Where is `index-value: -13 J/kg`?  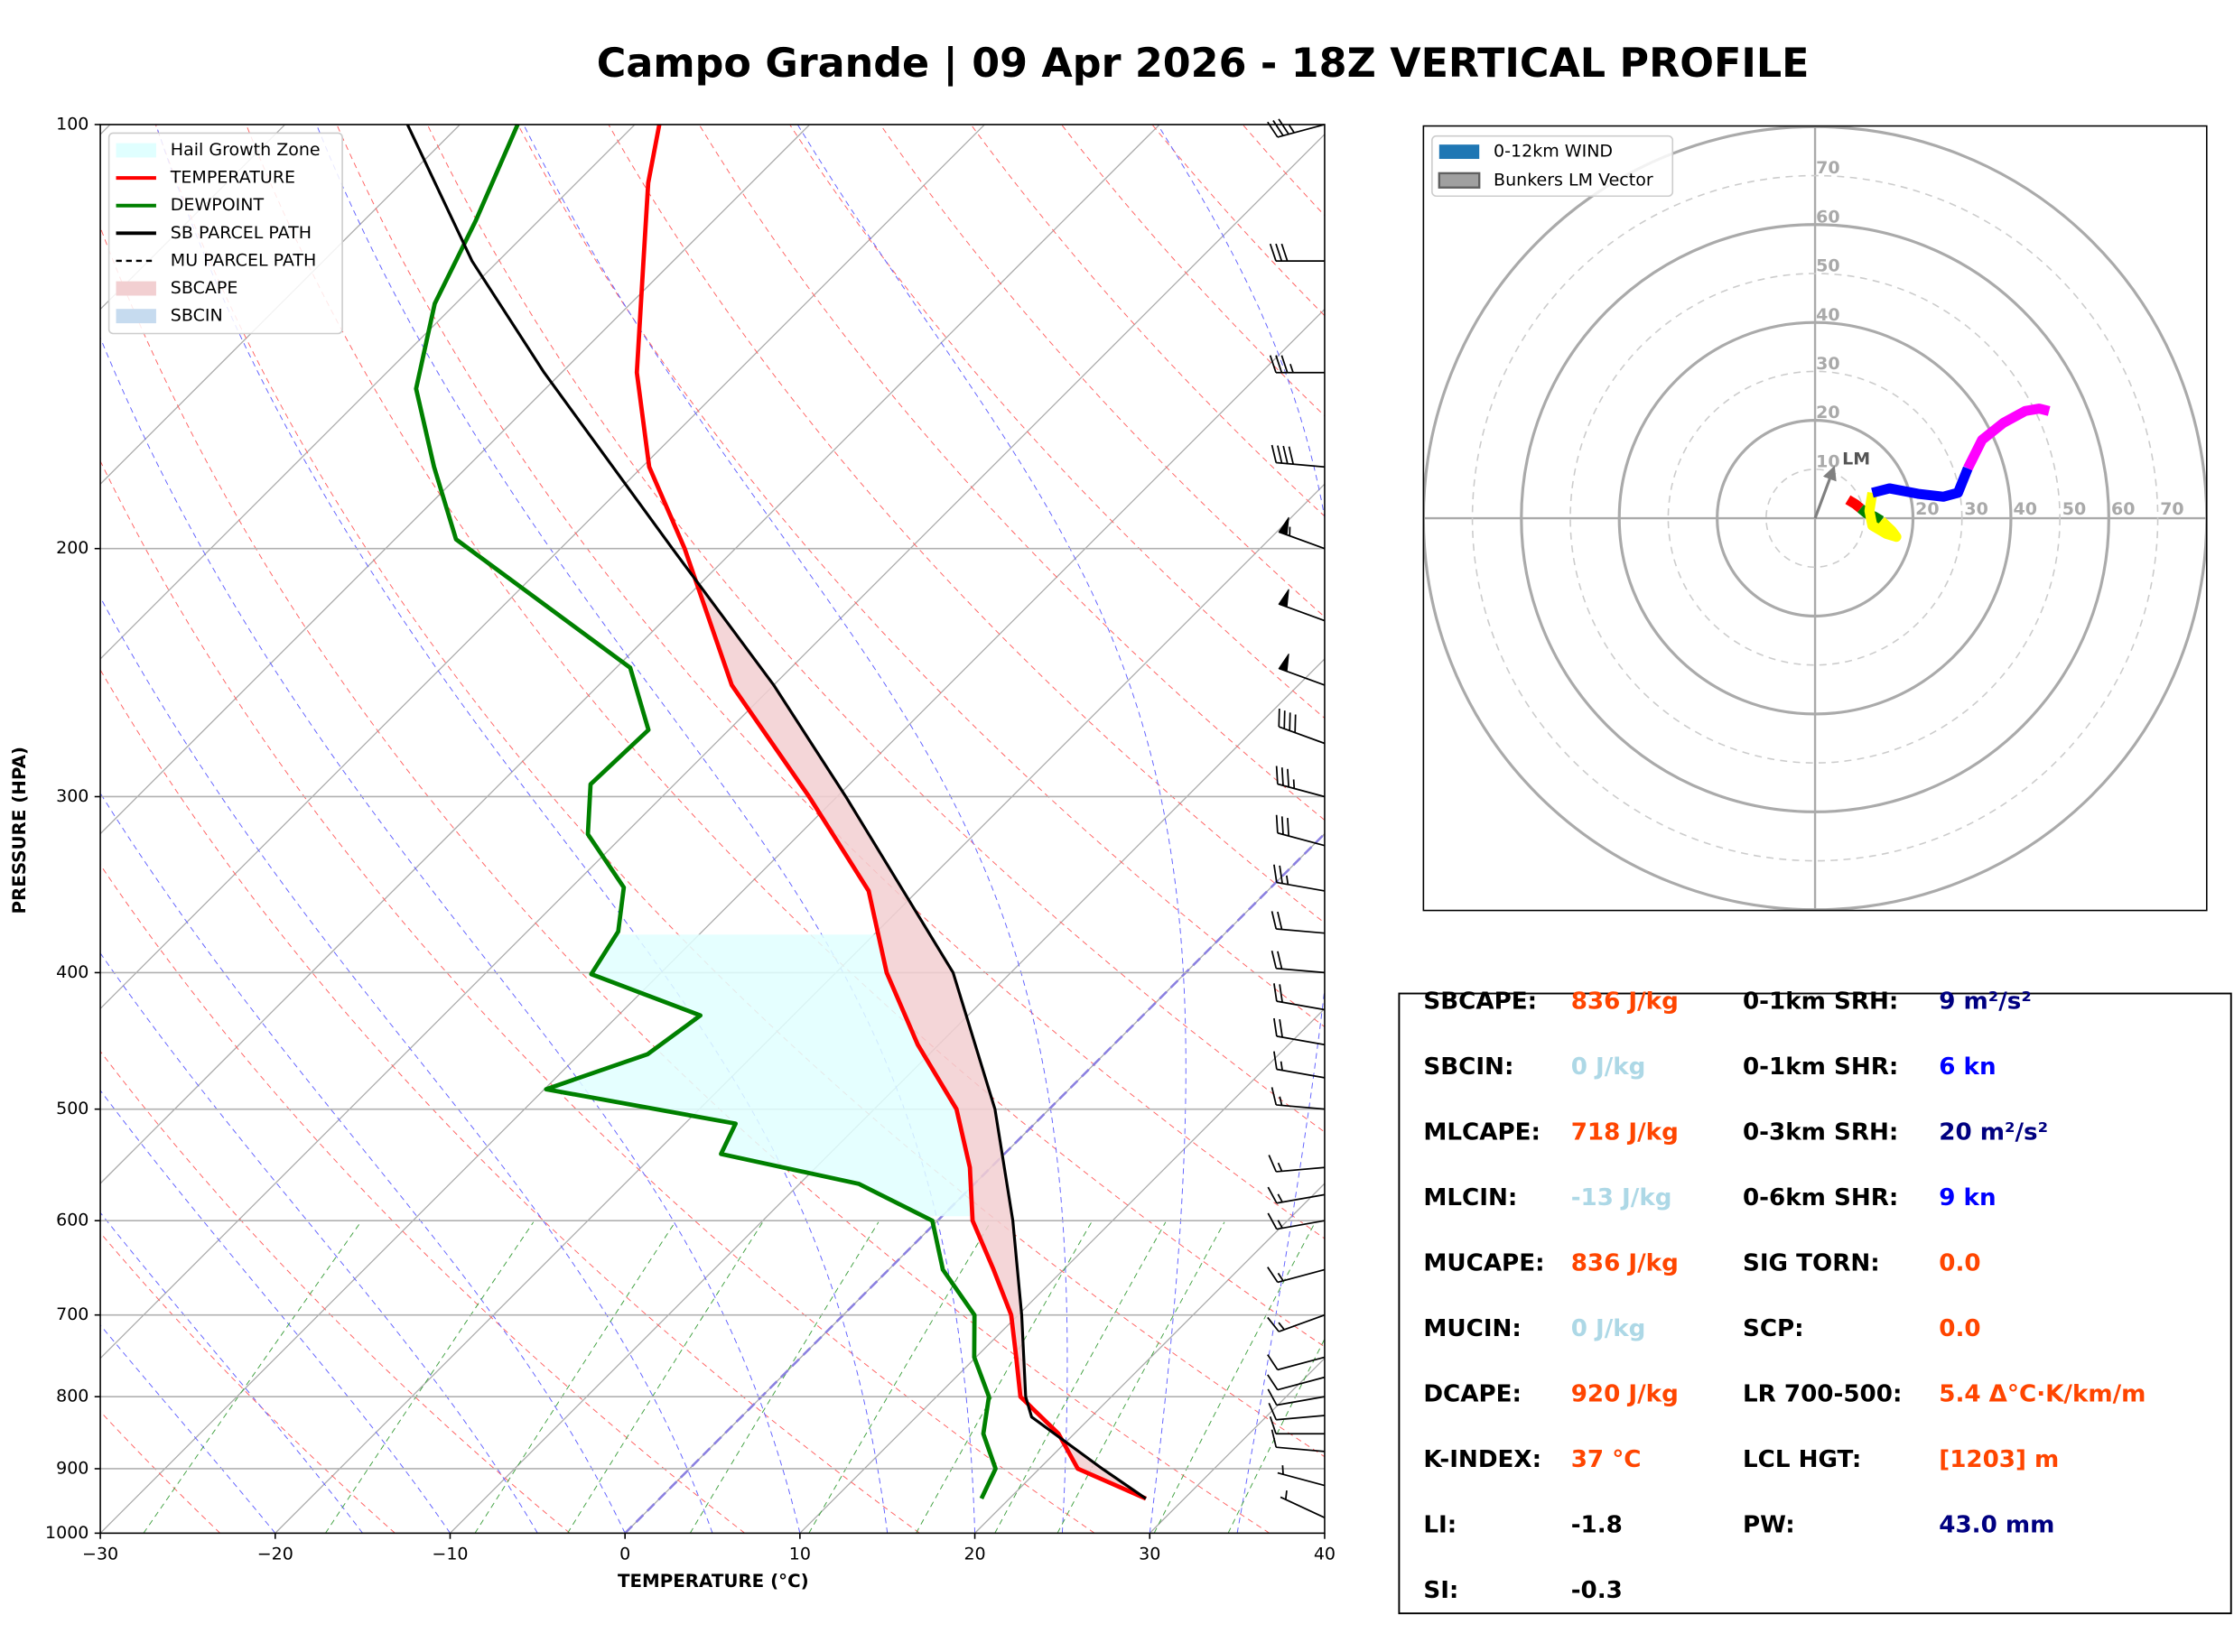
index-value: -13 J/kg is located at coordinates (1621, 1197).